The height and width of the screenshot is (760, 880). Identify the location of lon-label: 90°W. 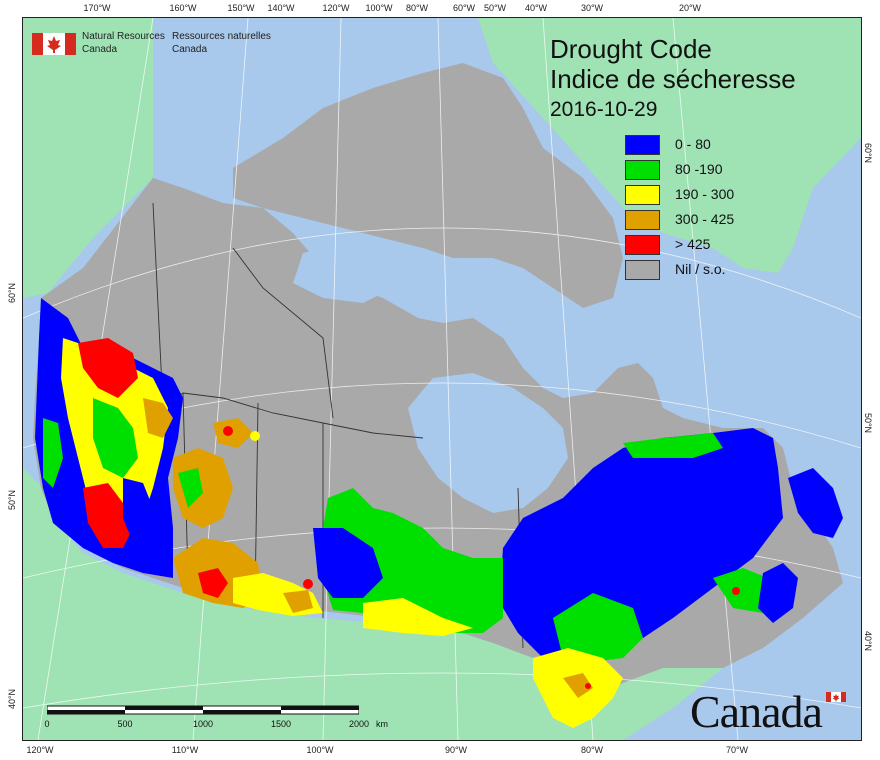
(456, 750).